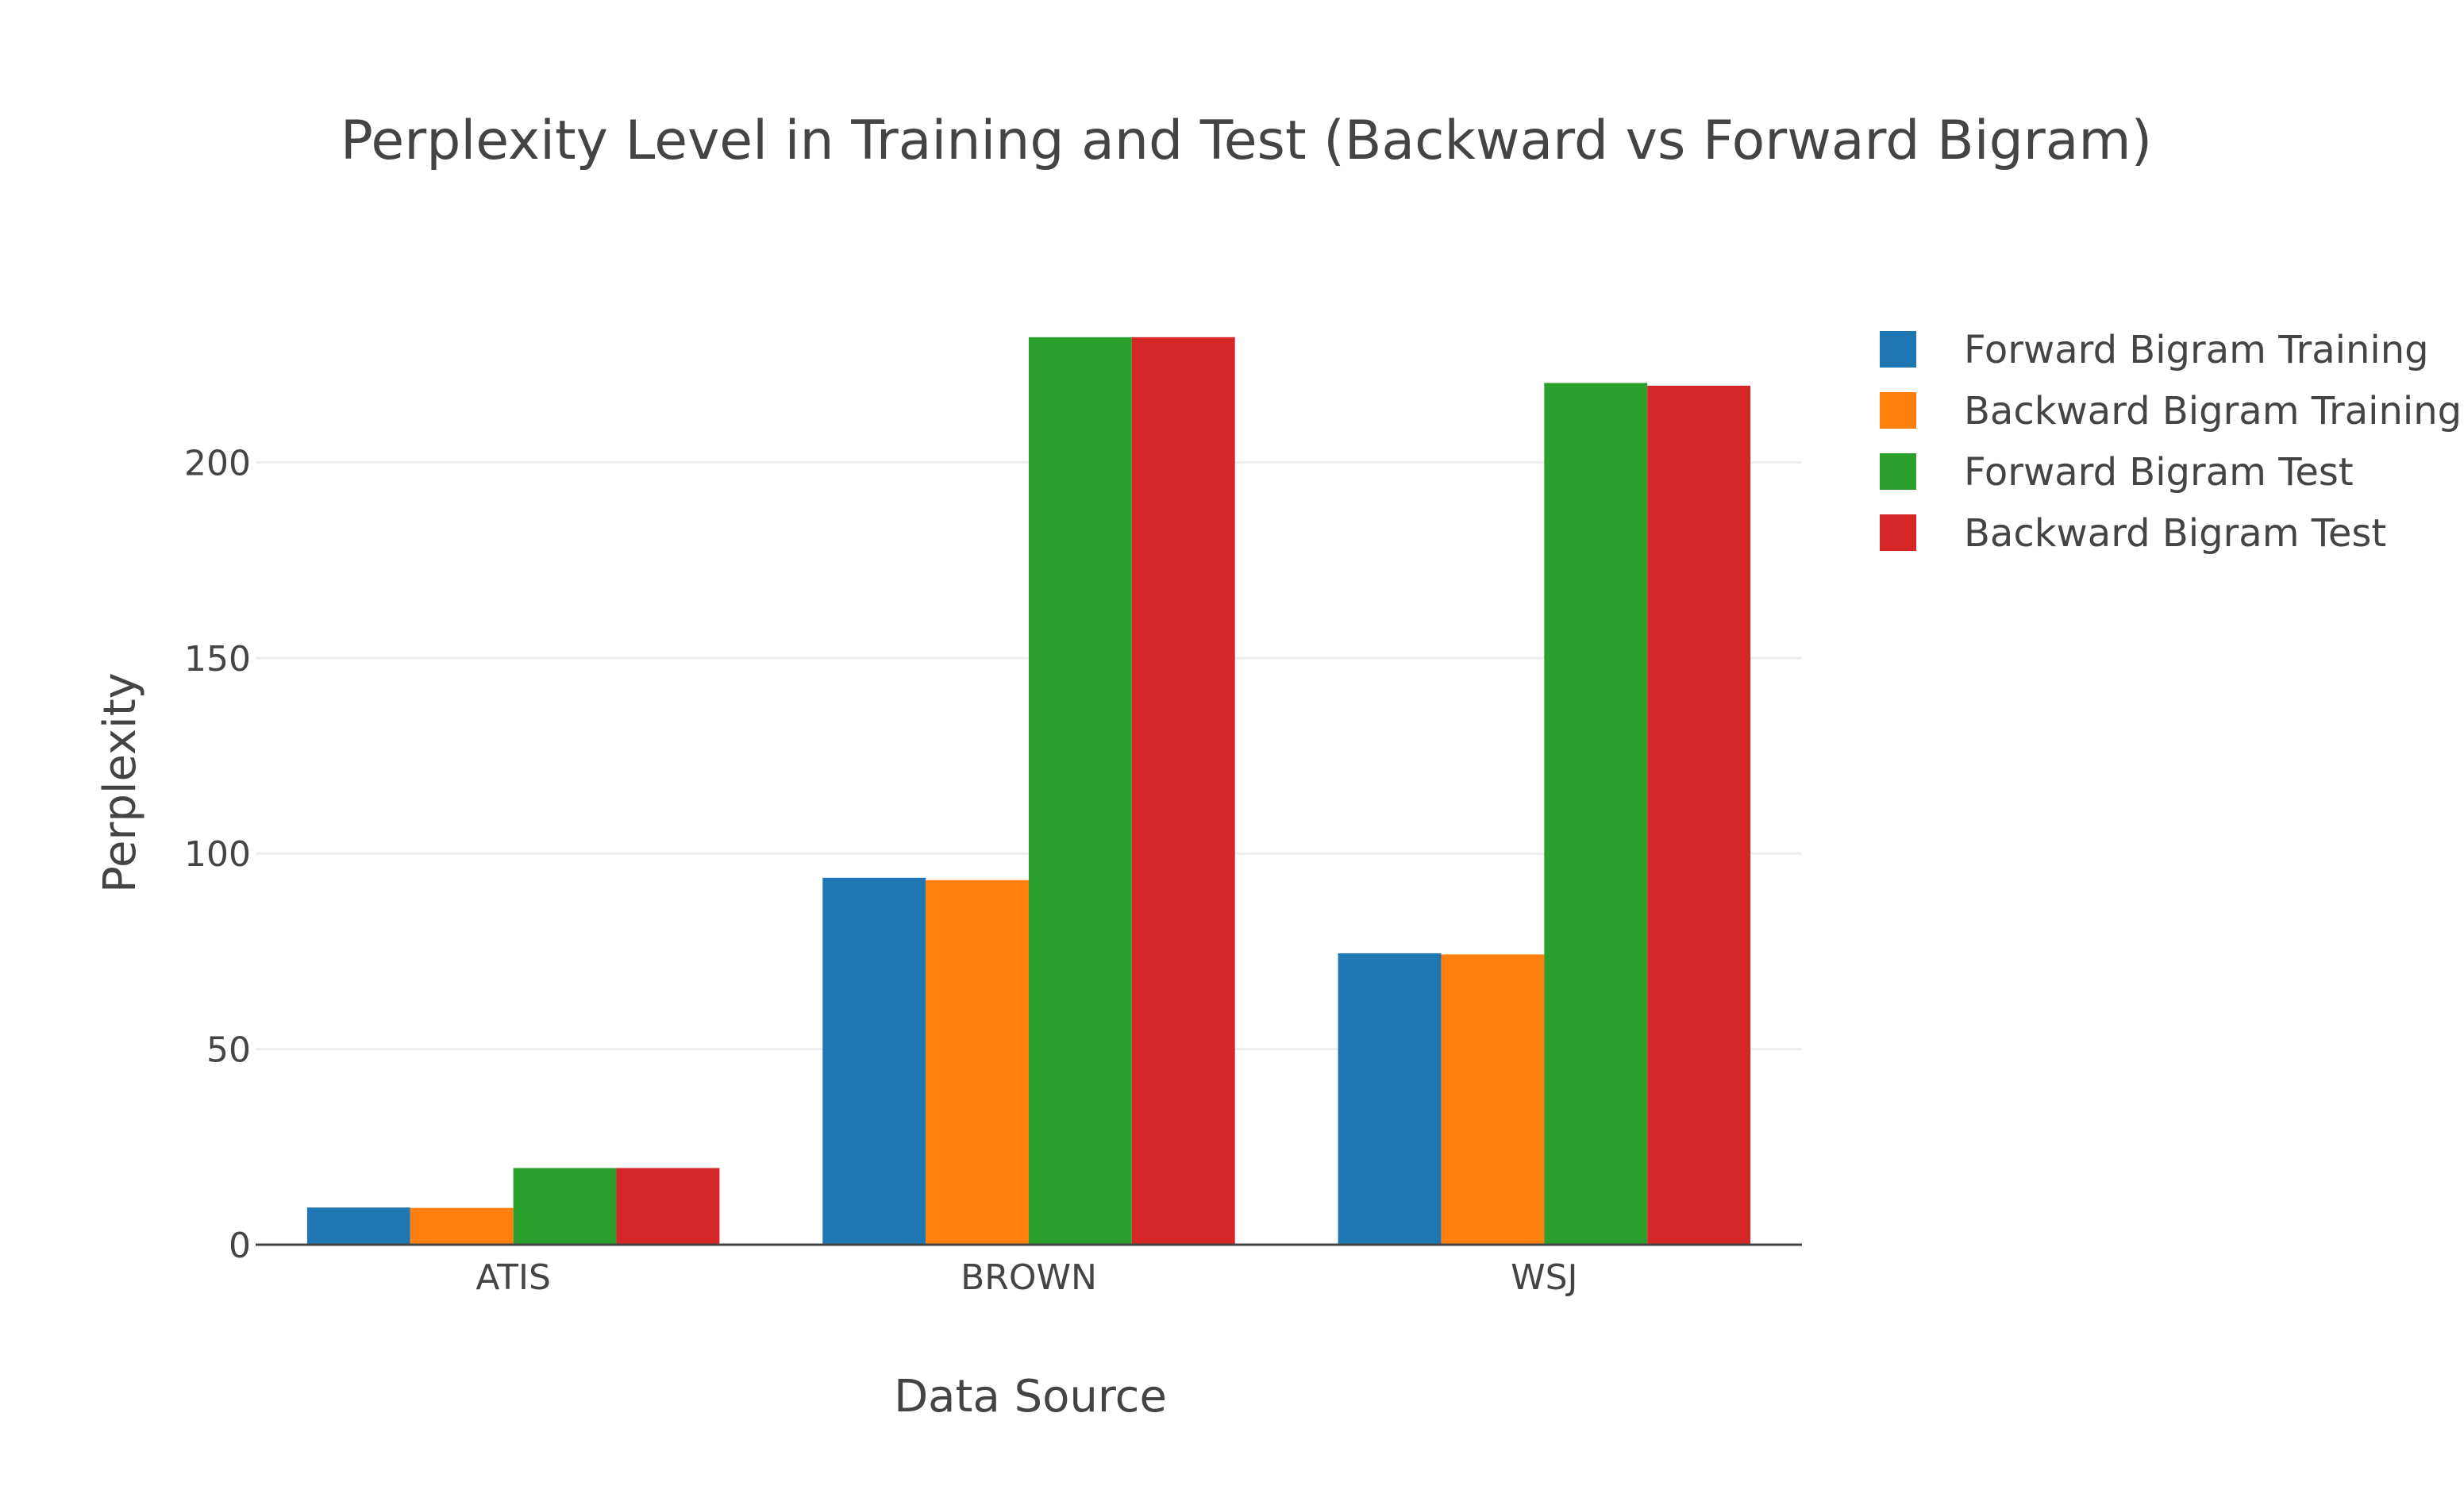 The image size is (2464, 1486). What do you see at coordinates (977, 1062) in the screenshot?
I see `bar-brown-backward-bigram-training` at bounding box center [977, 1062].